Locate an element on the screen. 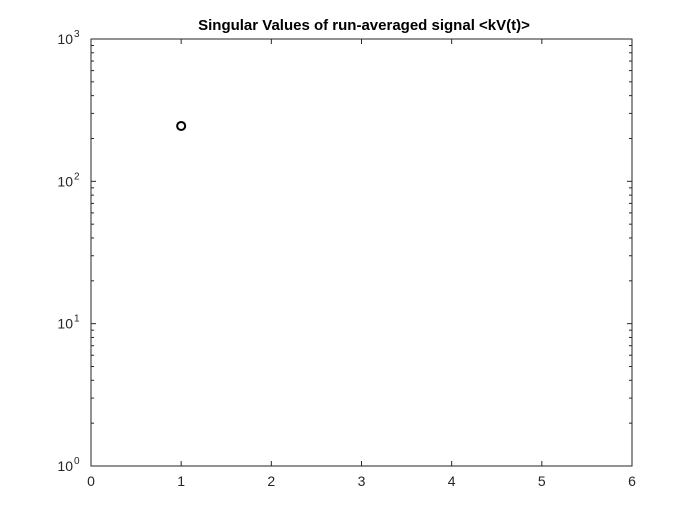 The height and width of the screenshot is (525, 700). x-tick-label: 4 is located at coordinates (452, 481).